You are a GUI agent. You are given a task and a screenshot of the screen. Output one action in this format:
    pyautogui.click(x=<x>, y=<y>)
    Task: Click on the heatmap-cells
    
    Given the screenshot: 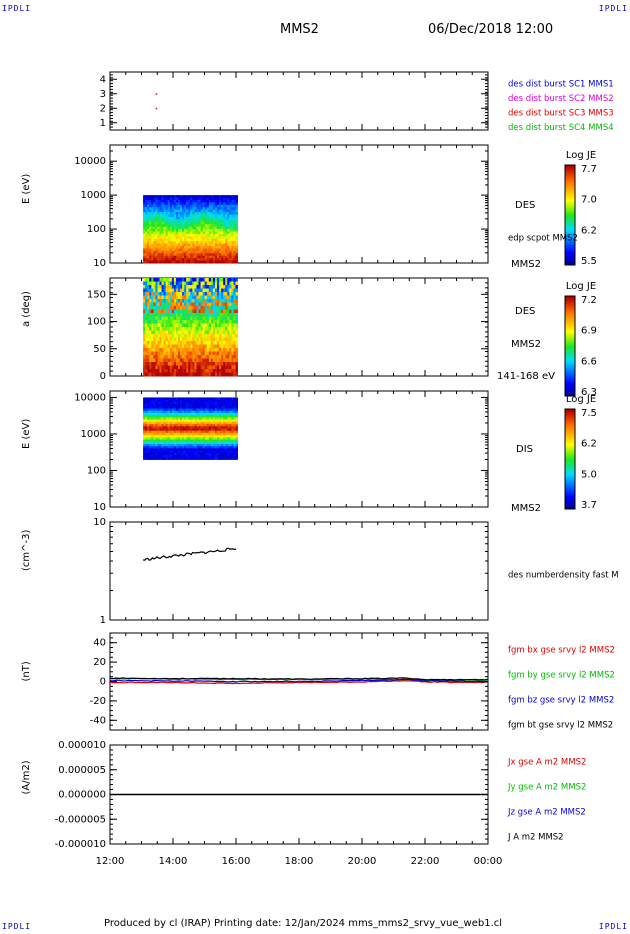 What is the action you would take?
    pyautogui.click(x=190, y=428)
    